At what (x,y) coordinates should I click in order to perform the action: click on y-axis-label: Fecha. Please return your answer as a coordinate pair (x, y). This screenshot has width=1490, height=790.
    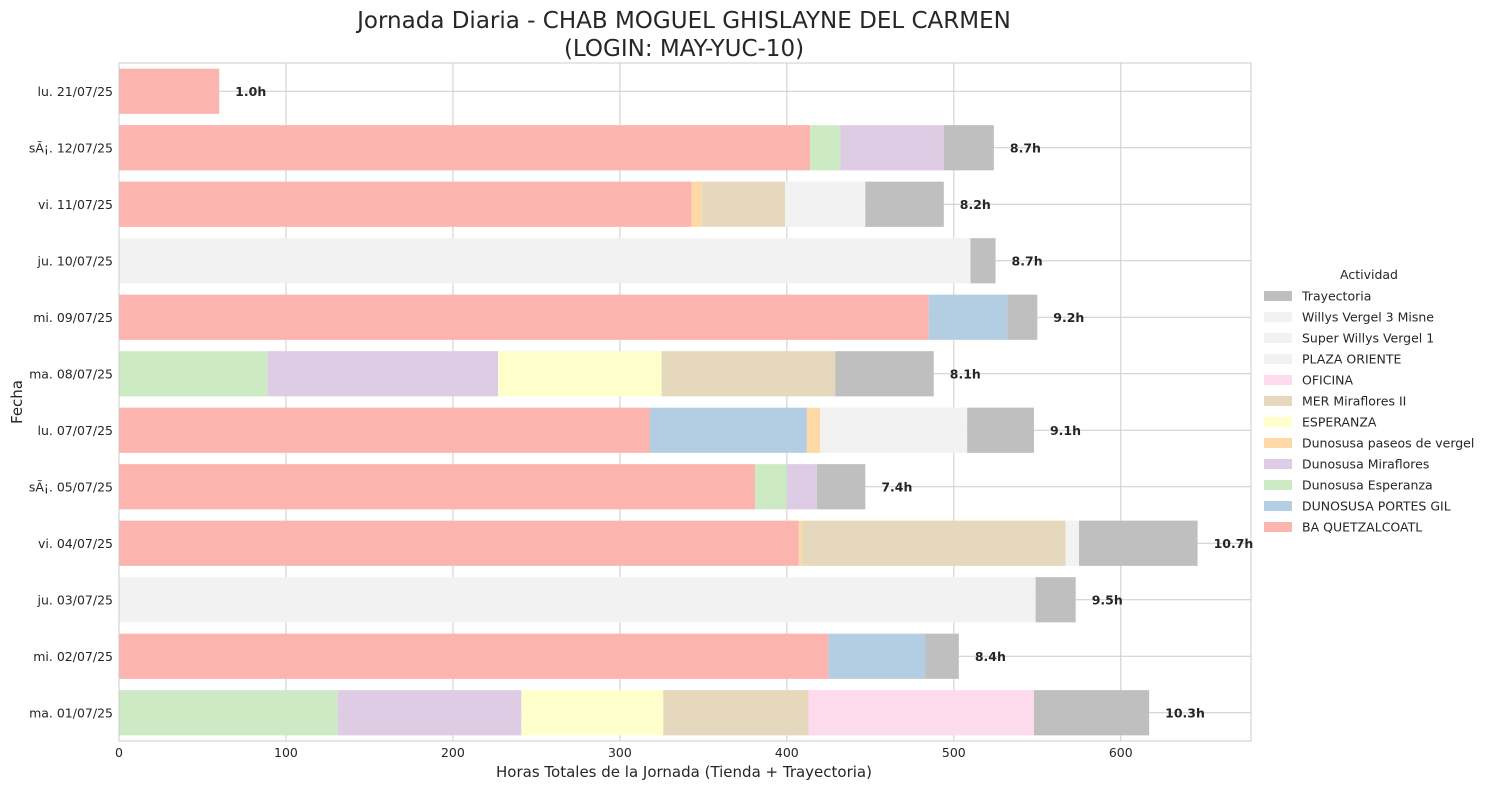
    Looking at the image, I should click on (17, 402).